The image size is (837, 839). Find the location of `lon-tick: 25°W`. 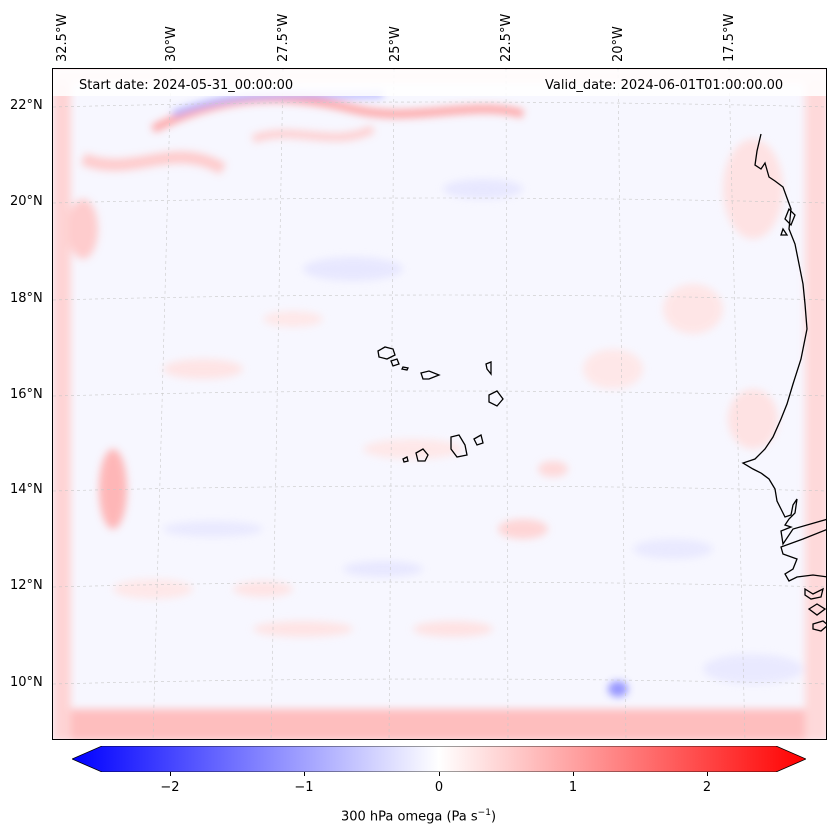

lon-tick: 25°W is located at coordinates (395, 44).